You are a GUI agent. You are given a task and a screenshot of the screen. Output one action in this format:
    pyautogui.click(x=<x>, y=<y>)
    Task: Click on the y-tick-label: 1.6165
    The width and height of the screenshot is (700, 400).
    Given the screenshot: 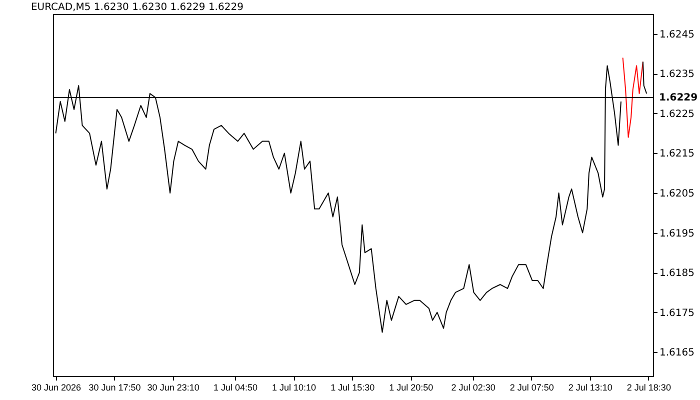 What is the action you would take?
    pyautogui.click(x=677, y=353)
    